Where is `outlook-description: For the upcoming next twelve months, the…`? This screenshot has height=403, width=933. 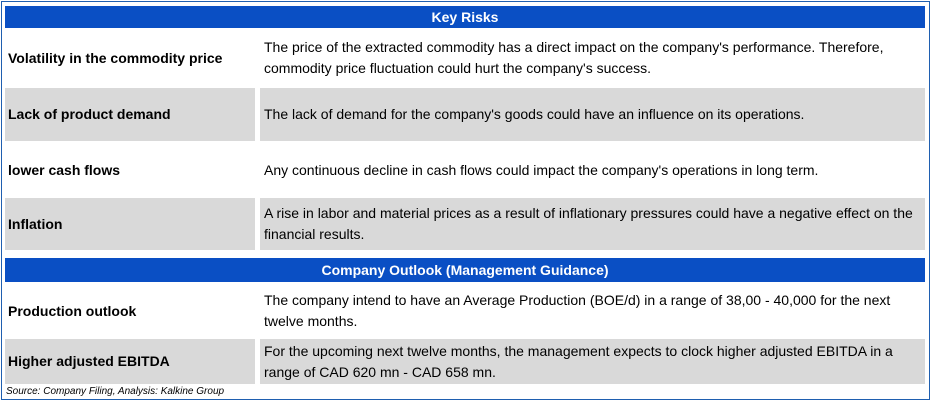
outlook-description: For the upcoming next twelve months, the… is located at coordinates (592, 361).